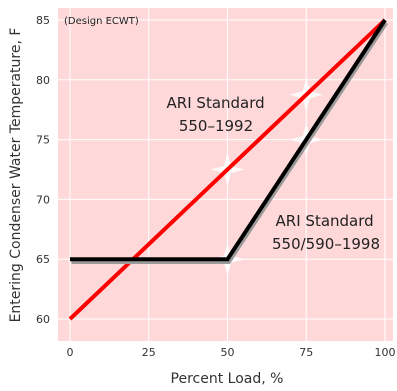 Image resolution: width=397 pixels, height=391 pixels. What do you see at coordinates (43, 140) in the screenshot?
I see `y-tick-label-75: 75` at bounding box center [43, 140].